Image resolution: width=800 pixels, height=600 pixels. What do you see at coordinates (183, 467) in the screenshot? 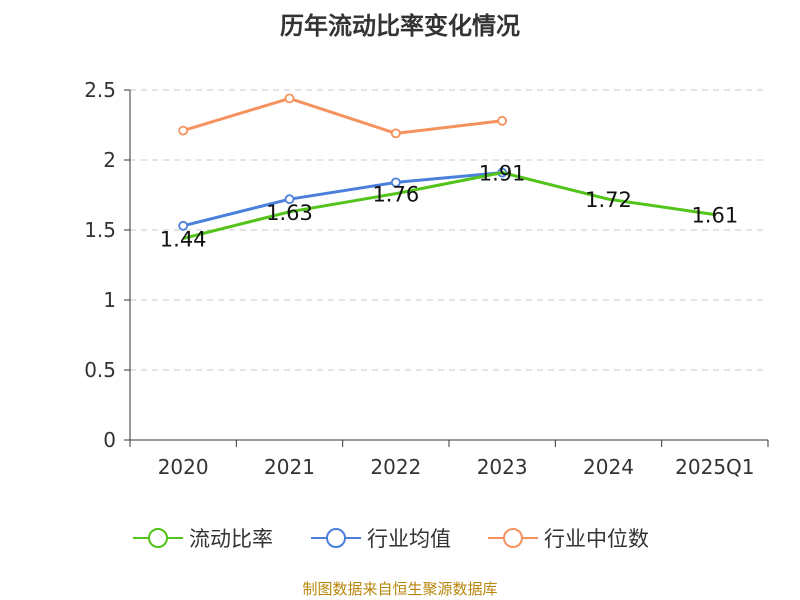
I see `x-tick-label: 2020` at bounding box center [183, 467].